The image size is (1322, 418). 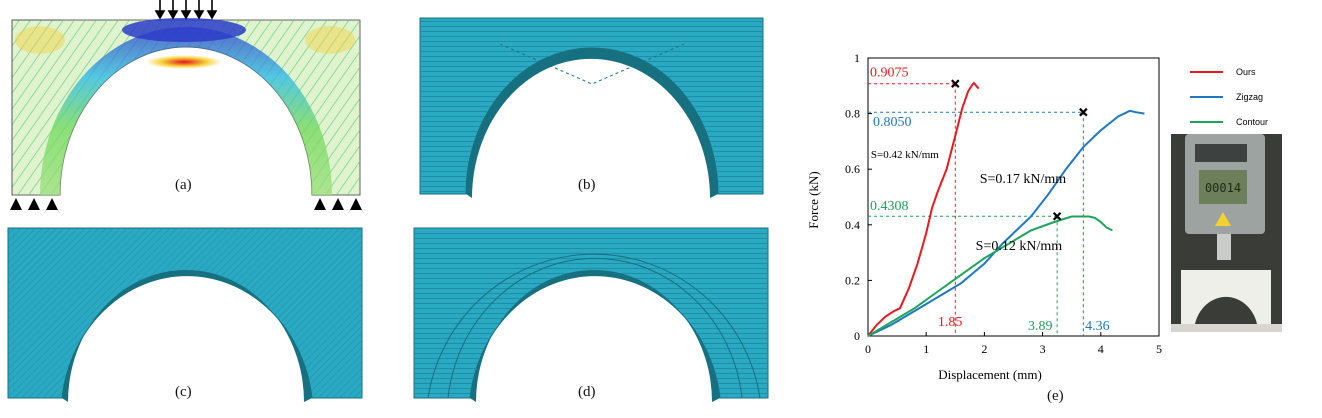 I want to click on x-tick-label: 3, so click(x=1043, y=349).